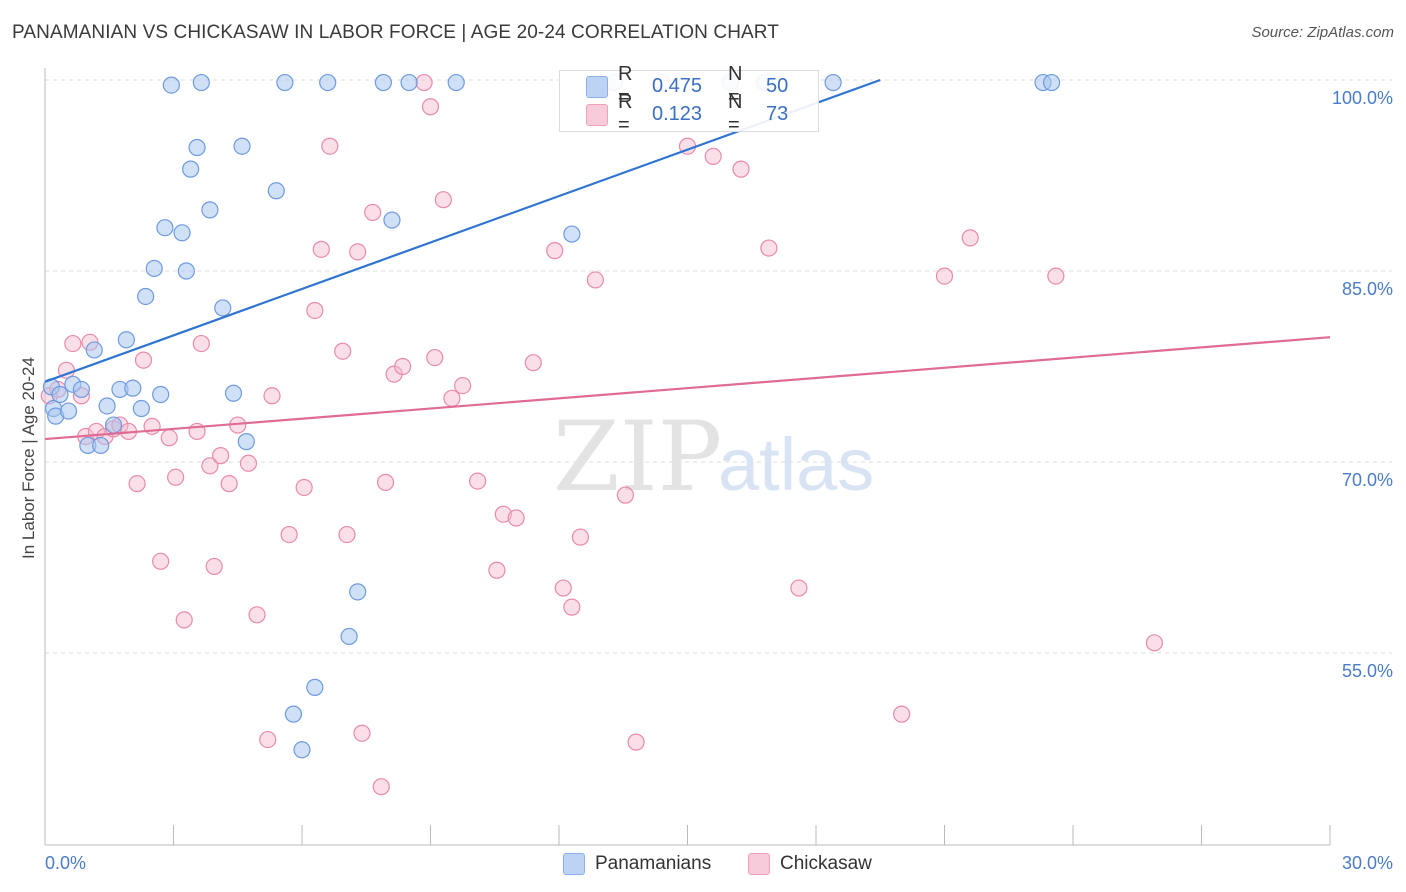  Describe the element at coordinates (735, 113) in the screenshot. I see `legend-n-label: N =` at that location.